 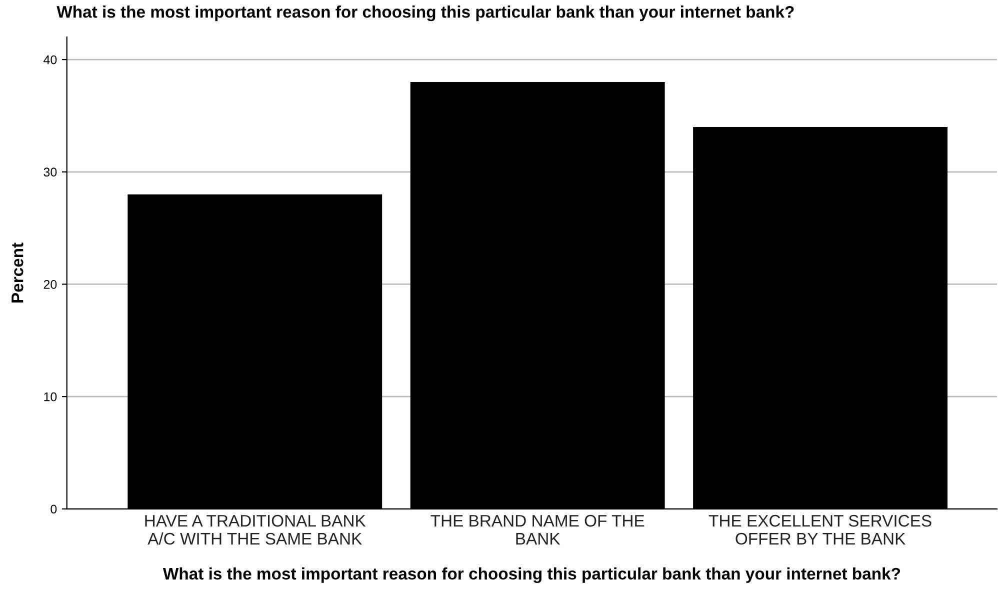 What do you see at coordinates (537, 529) in the screenshot?
I see `x-tick-label: THE BRAND NAME OF THE BANK` at bounding box center [537, 529].